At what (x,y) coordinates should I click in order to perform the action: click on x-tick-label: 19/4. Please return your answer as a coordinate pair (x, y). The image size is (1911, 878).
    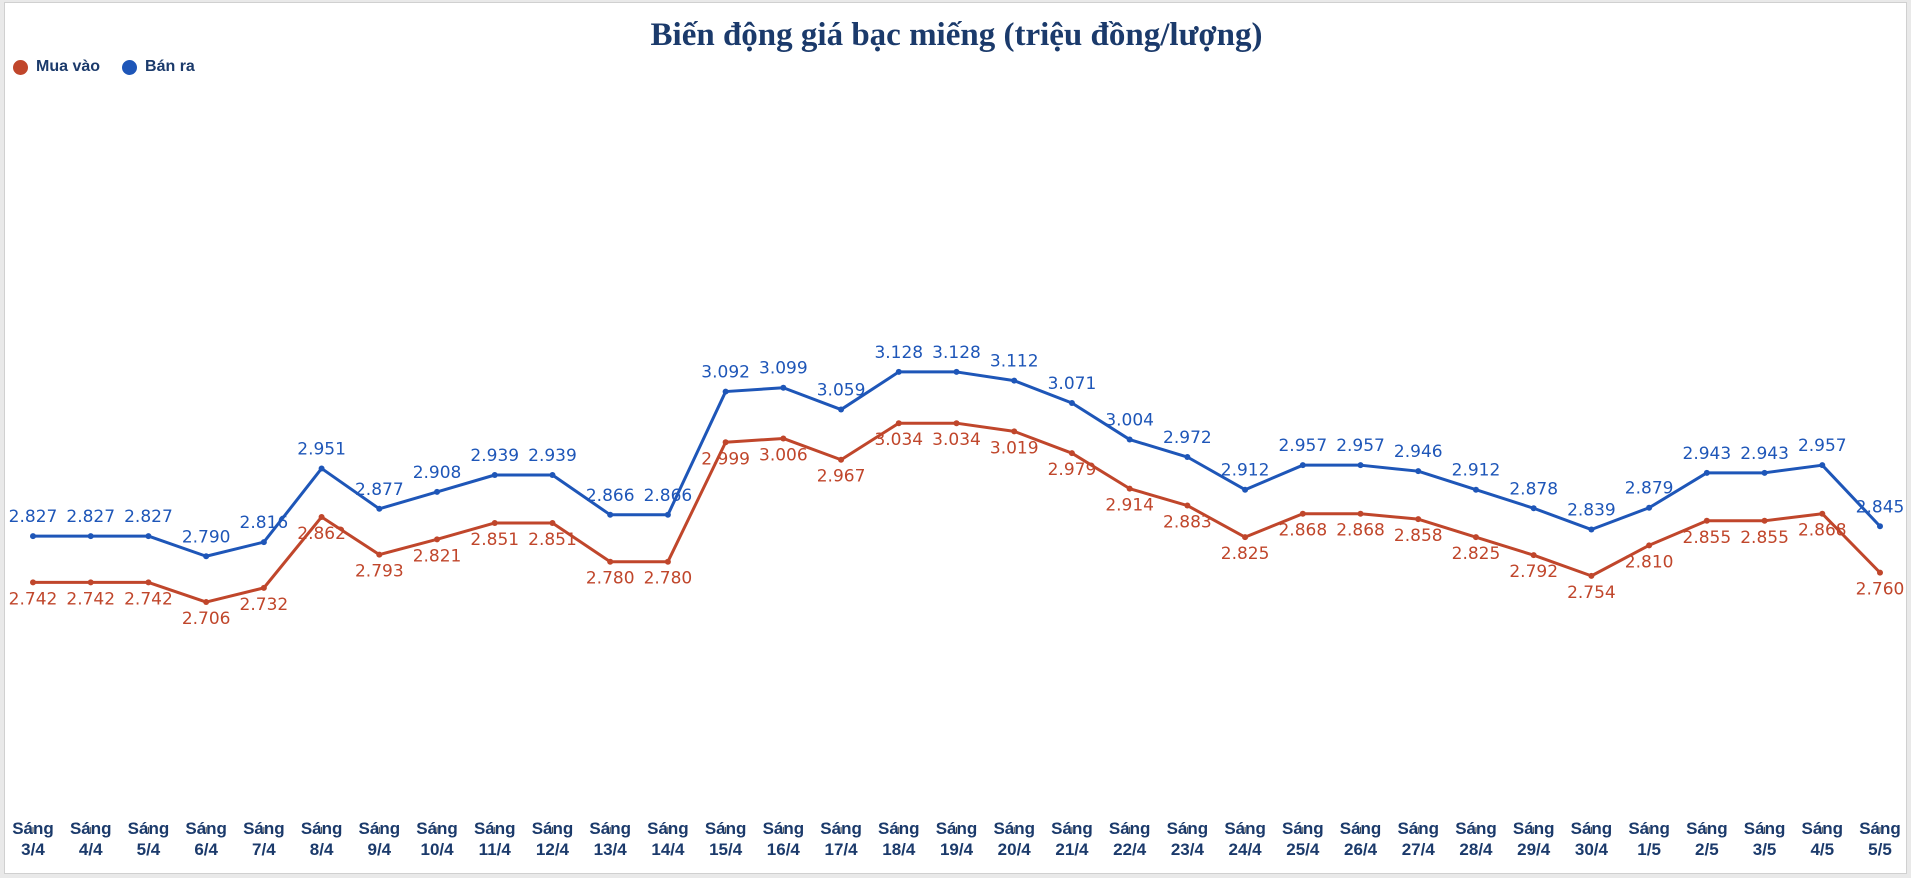
    Looking at the image, I should click on (957, 849).